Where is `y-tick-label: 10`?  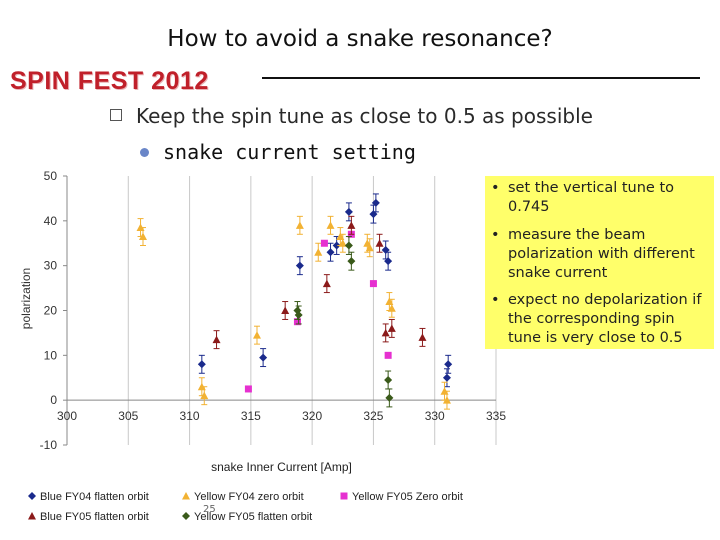
y-tick-label: 10 is located at coordinates (51, 355).